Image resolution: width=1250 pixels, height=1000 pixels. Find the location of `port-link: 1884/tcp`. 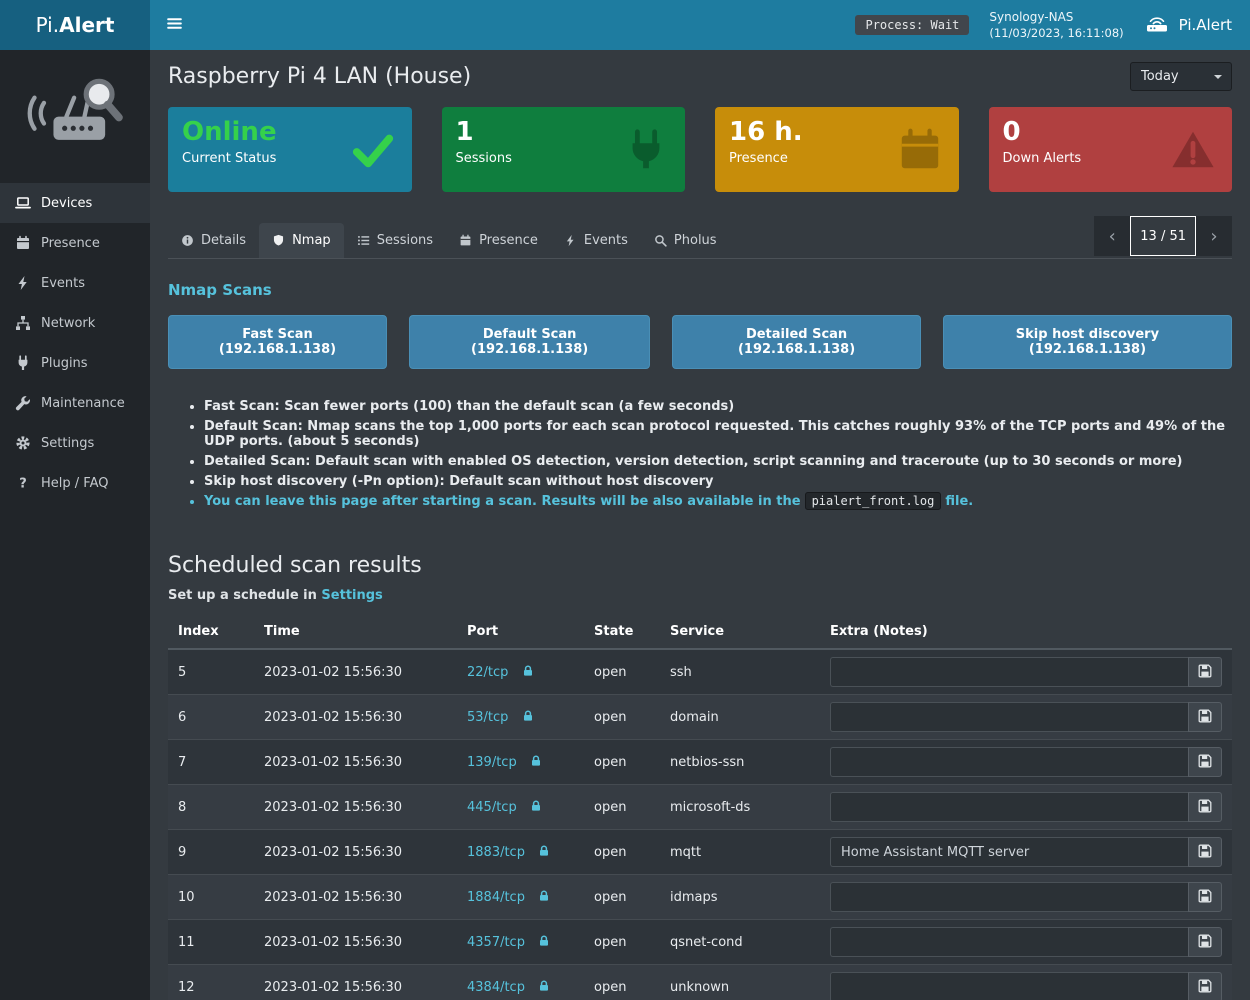

port-link: 1884/tcp is located at coordinates (496, 897).